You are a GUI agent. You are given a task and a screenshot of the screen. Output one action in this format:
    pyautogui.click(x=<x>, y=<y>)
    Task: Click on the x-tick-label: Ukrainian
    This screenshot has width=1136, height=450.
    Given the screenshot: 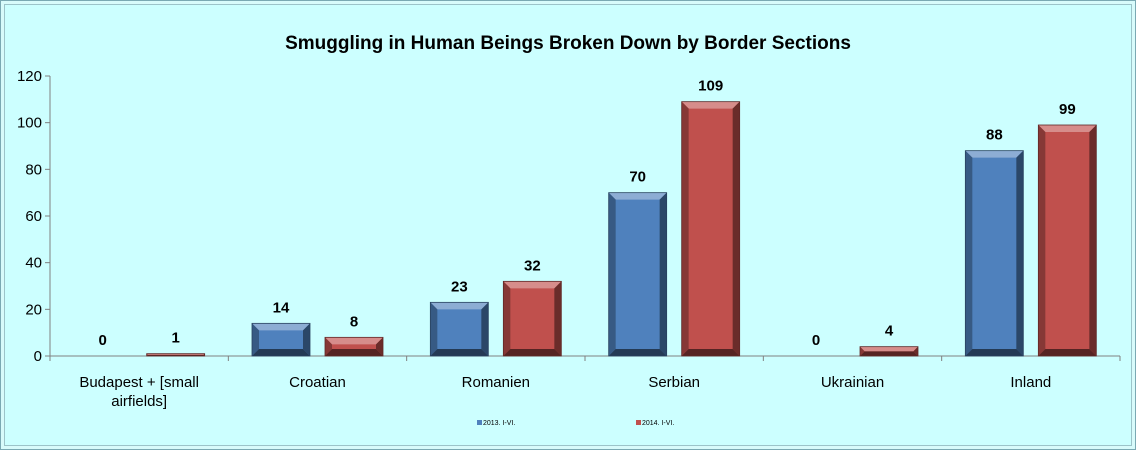 What is the action you would take?
    pyautogui.click(x=852, y=382)
    